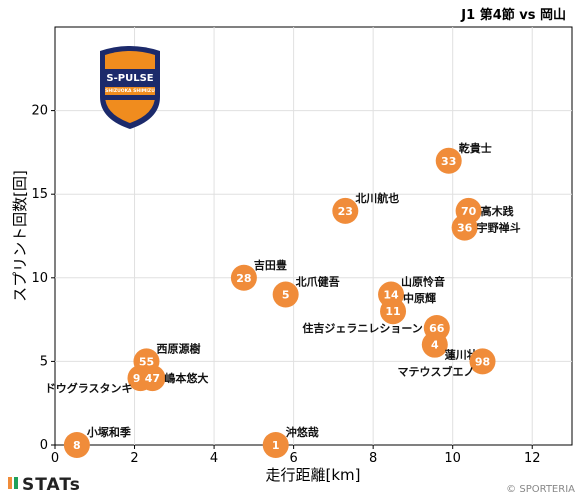 The width and height of the screenshot is (583, 496). I want to click on point-name-label: 高木践, so click(497, 211).